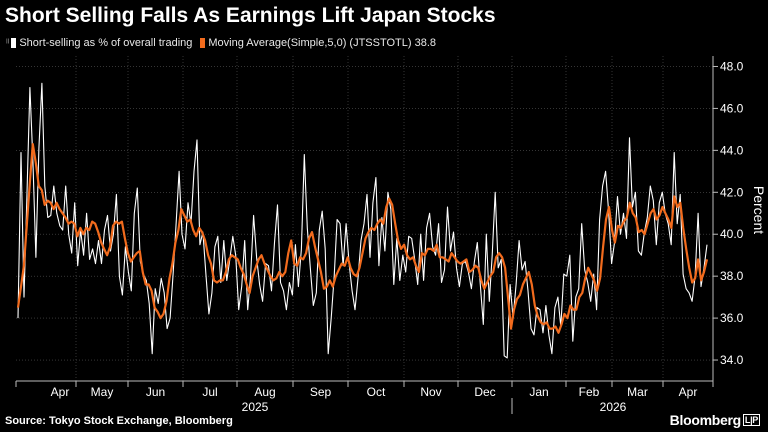 This screenshot has height=432, width=768. Describe the element at coordinates (264, 392) in the screenshot. I see `x-tick-label: Aug` at that location.